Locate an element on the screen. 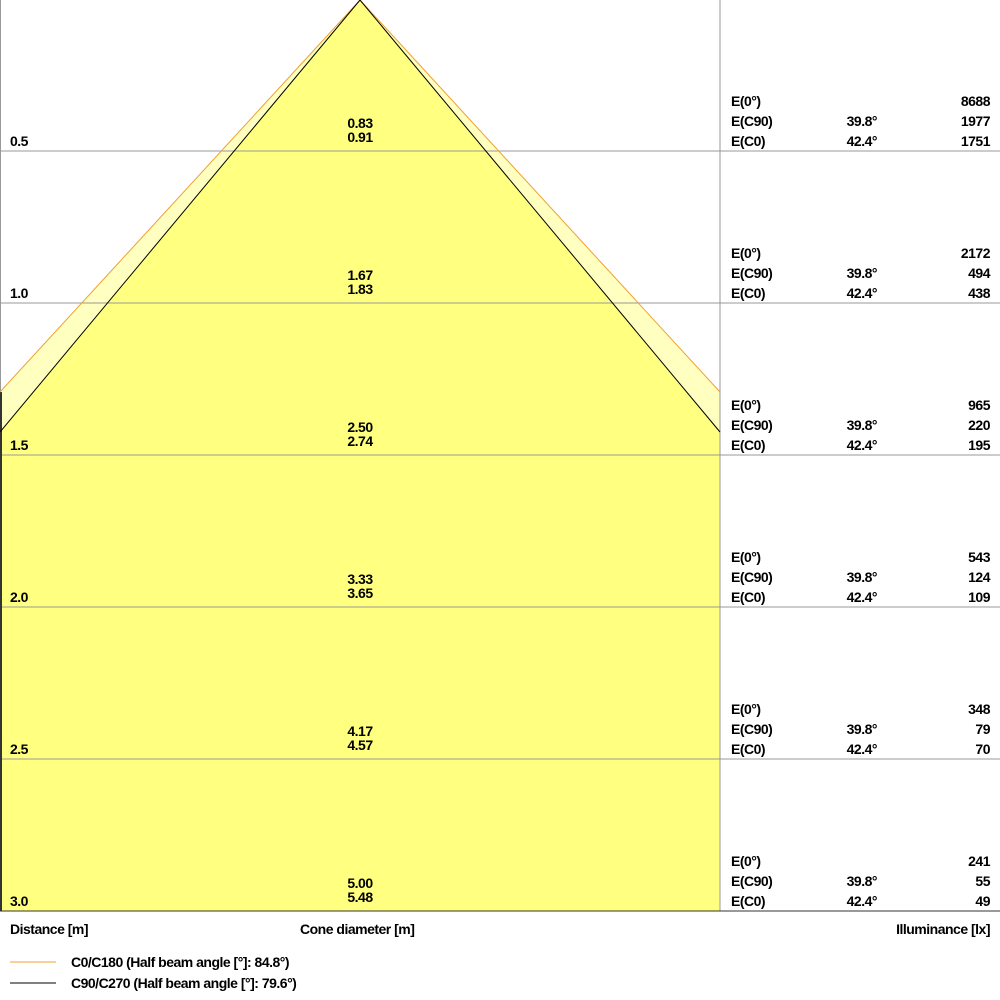 Image resolution: width=1000 pixels, height=1000 pixels. cone-axis-label: Cone diameter [m] is located at coordinates (357, 929).